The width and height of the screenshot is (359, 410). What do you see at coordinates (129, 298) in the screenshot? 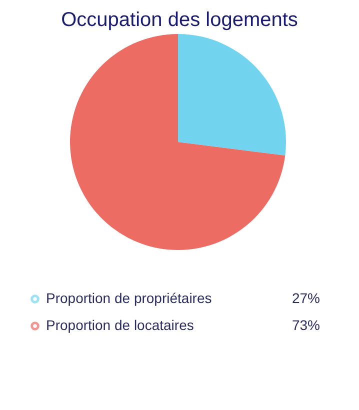
I see `legend-label: Proportion de propriétaires` at bounding box center [129, 298].